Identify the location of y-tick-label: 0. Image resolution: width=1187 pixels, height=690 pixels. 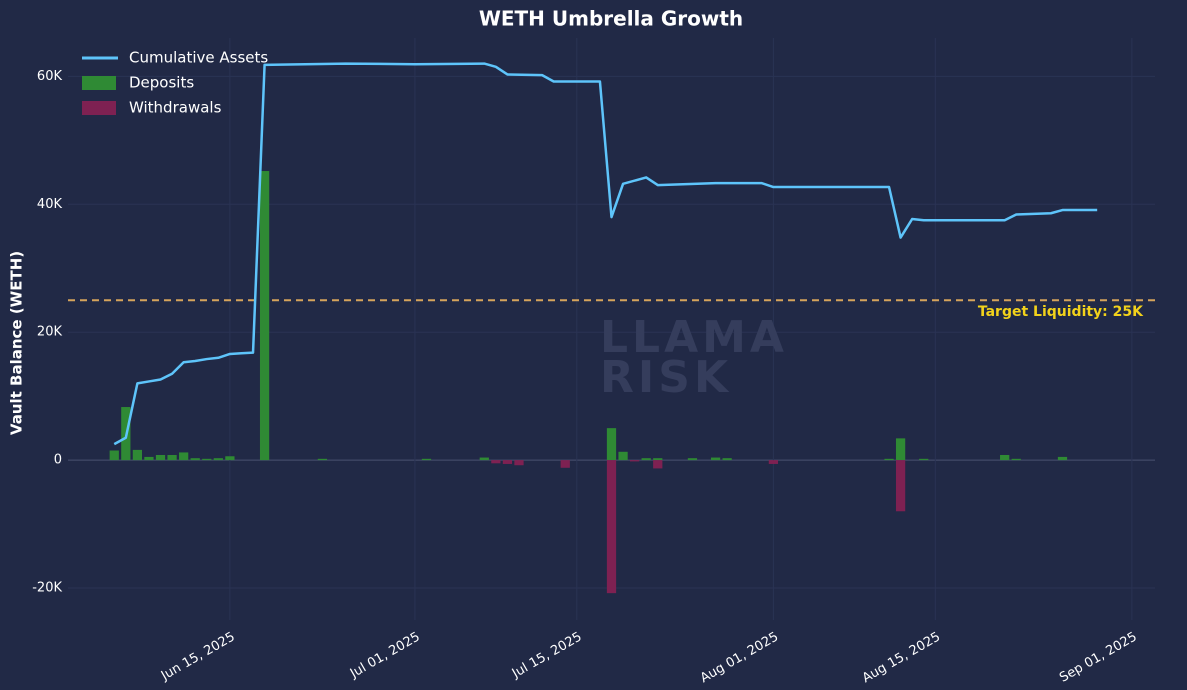
(58, 460).